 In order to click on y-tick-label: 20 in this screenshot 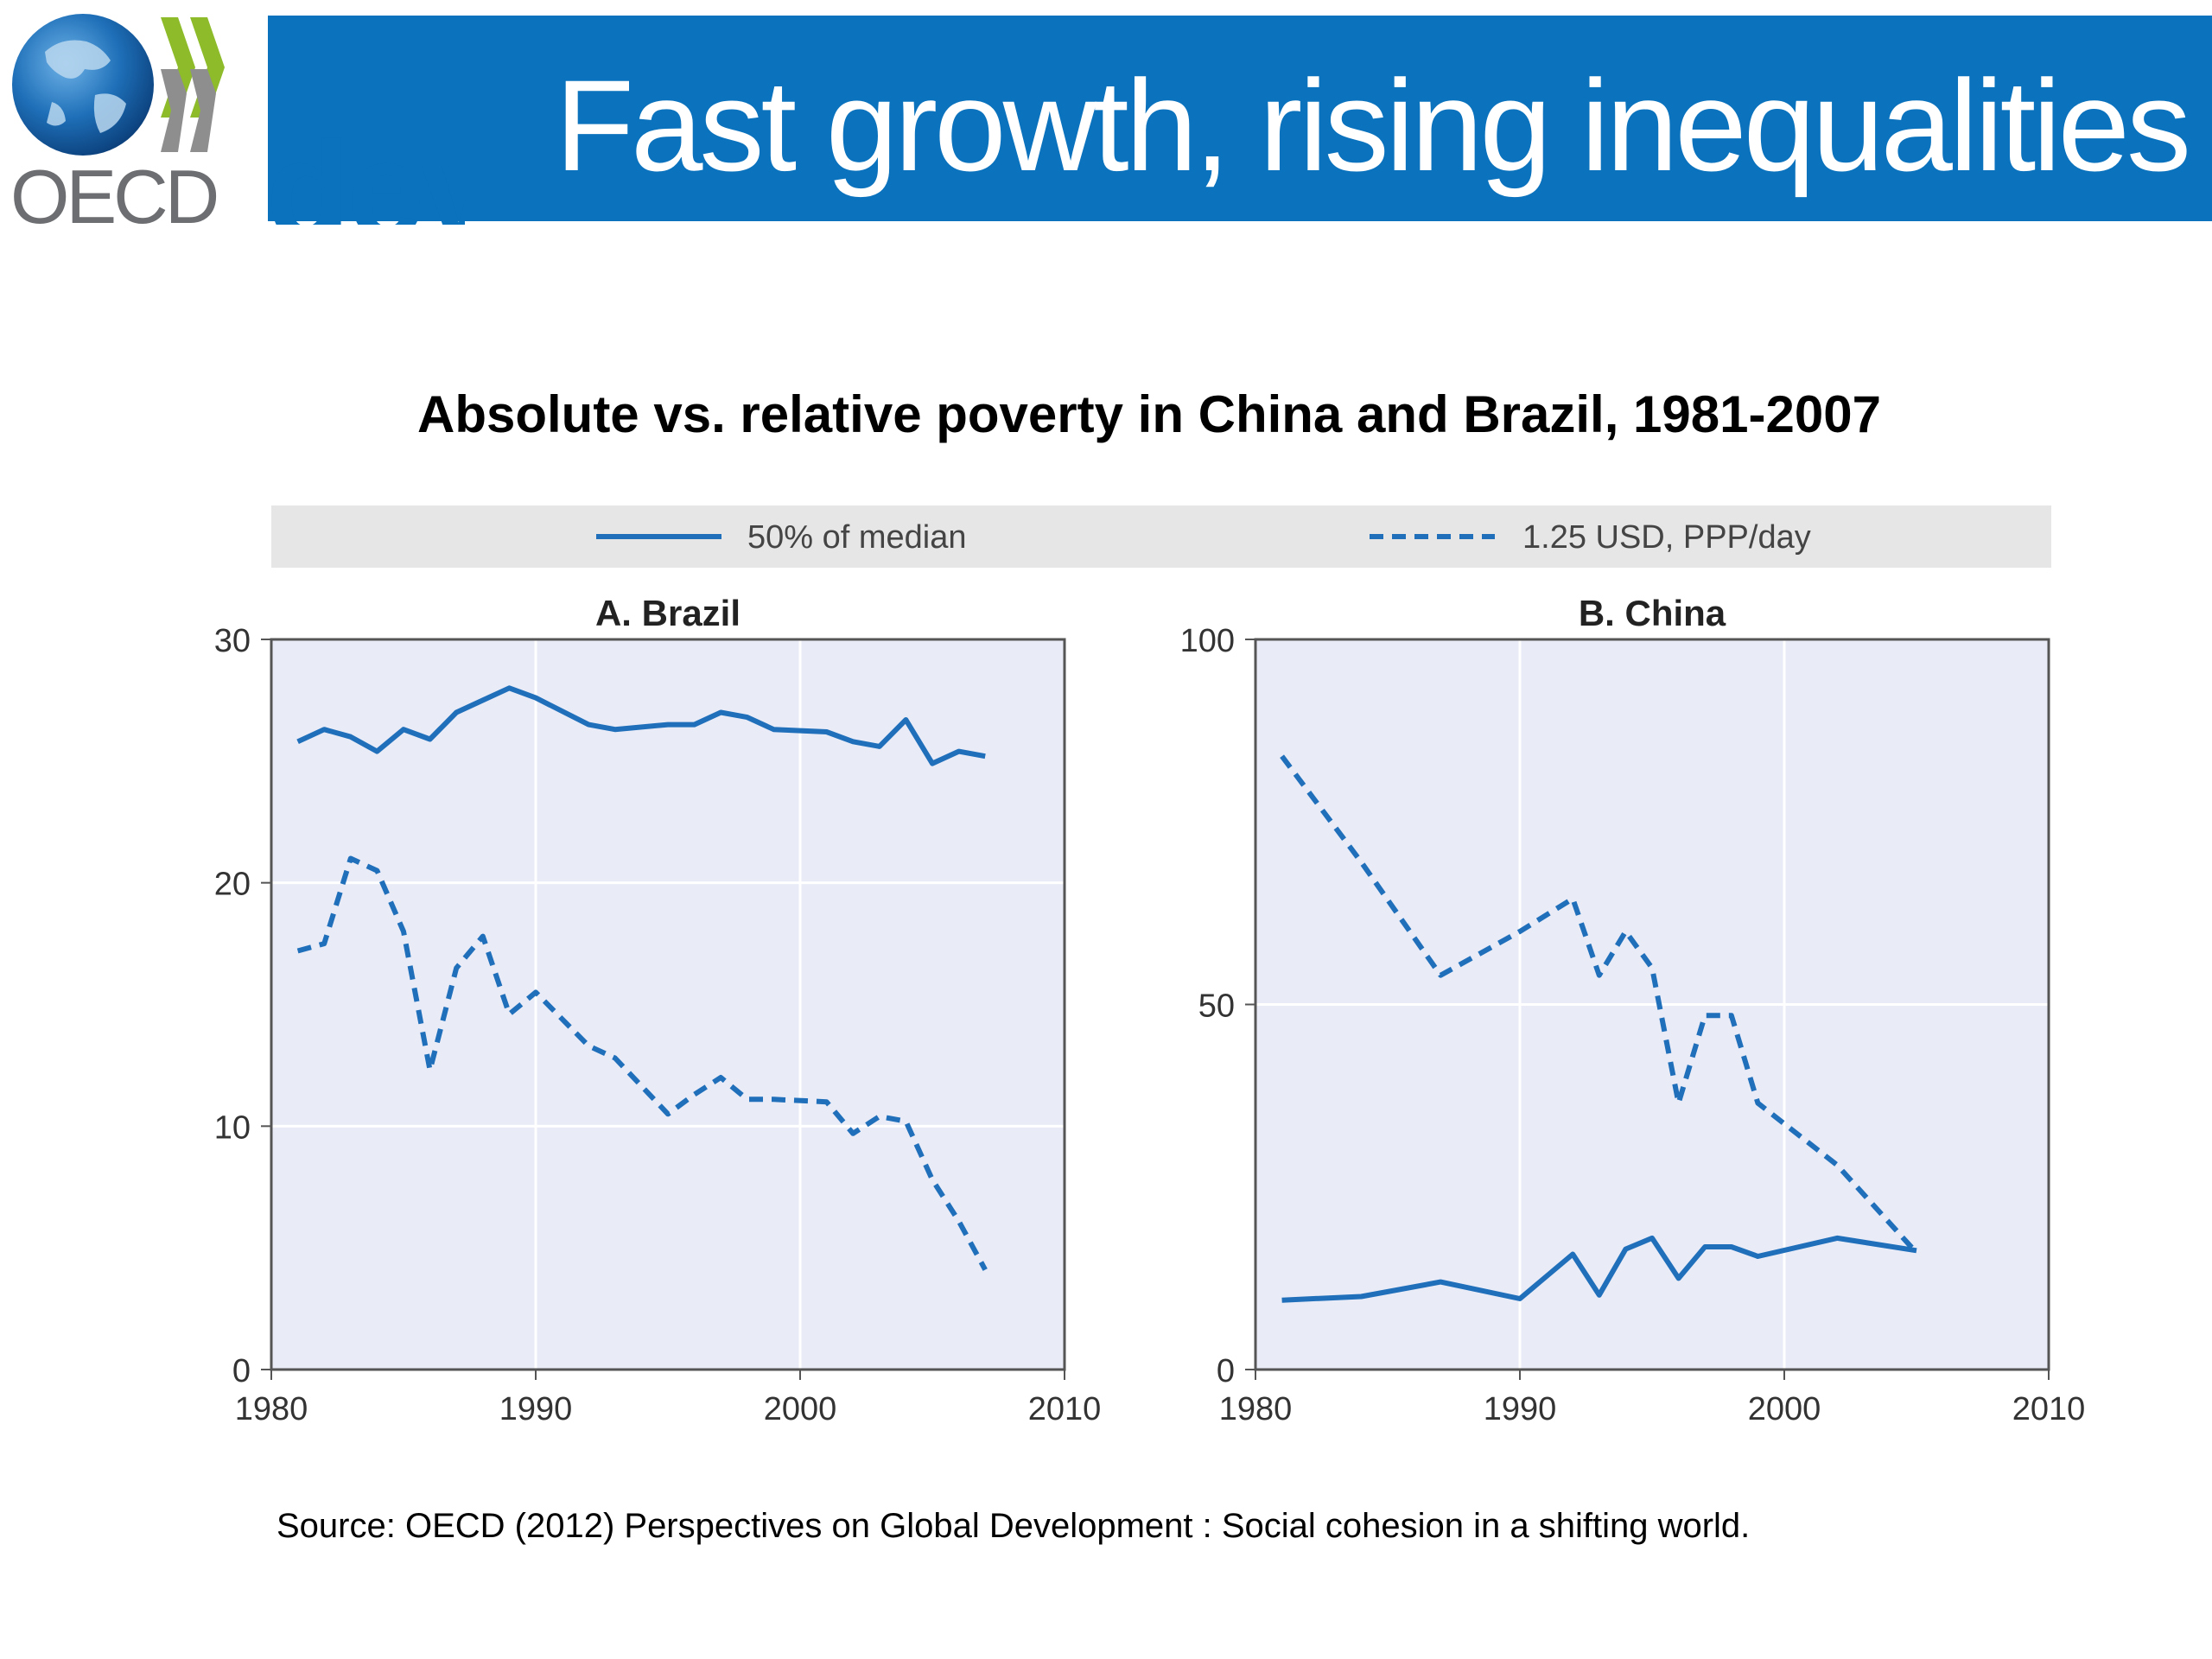, I will do `click(232, 885)`.